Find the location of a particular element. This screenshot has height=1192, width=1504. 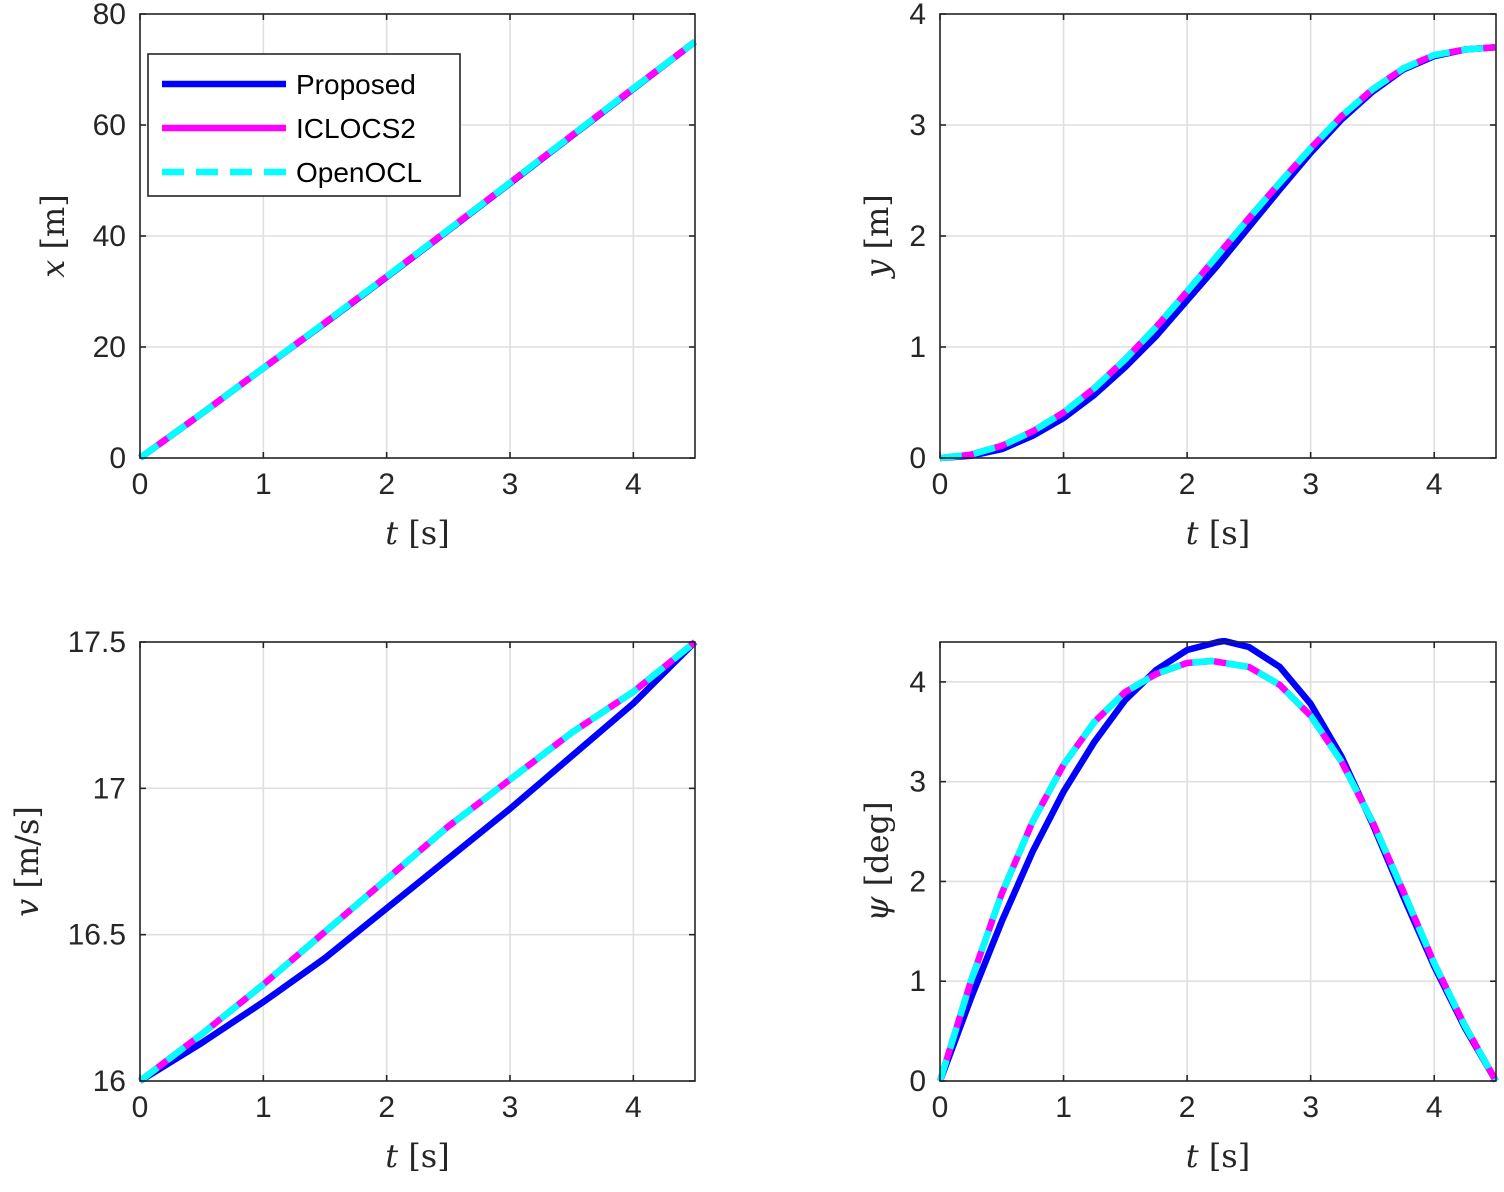

y-axis-label: v [m/s] is located at coordinates (27, 861).